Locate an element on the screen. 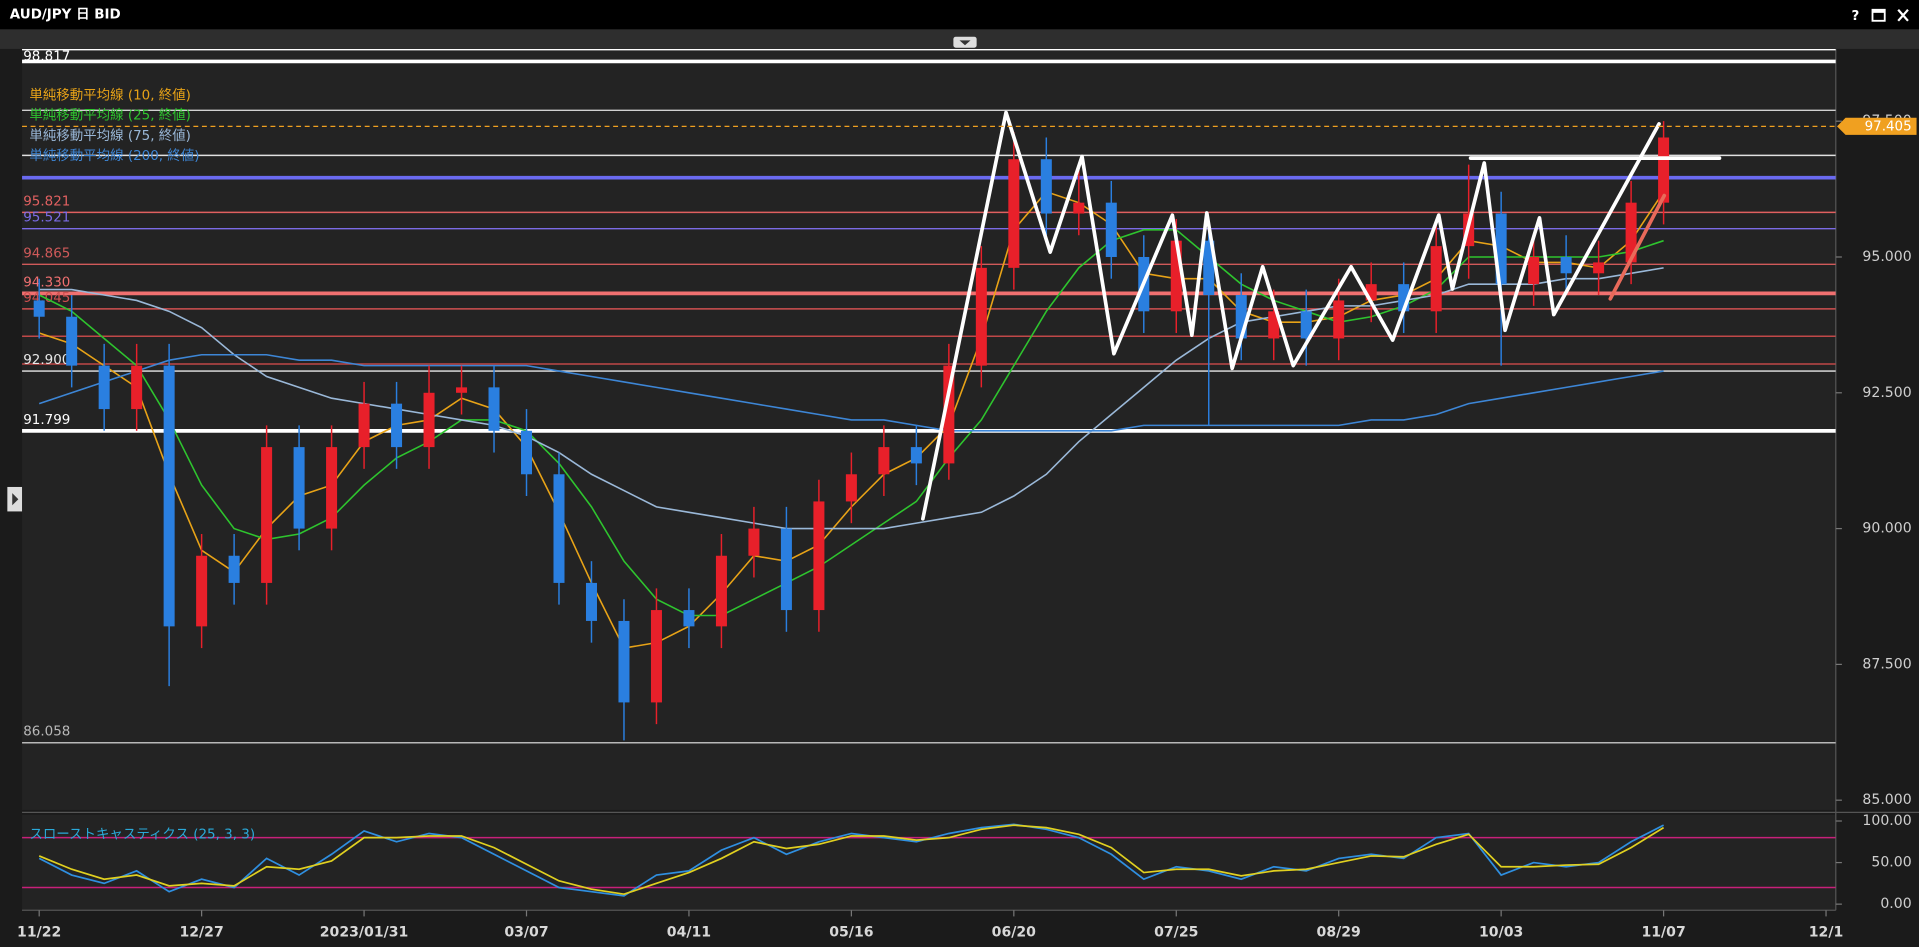 Image resolution: width=1919 pixels, height=947 pixels. level-label: 95.821 is located at coordinates (46, 201).